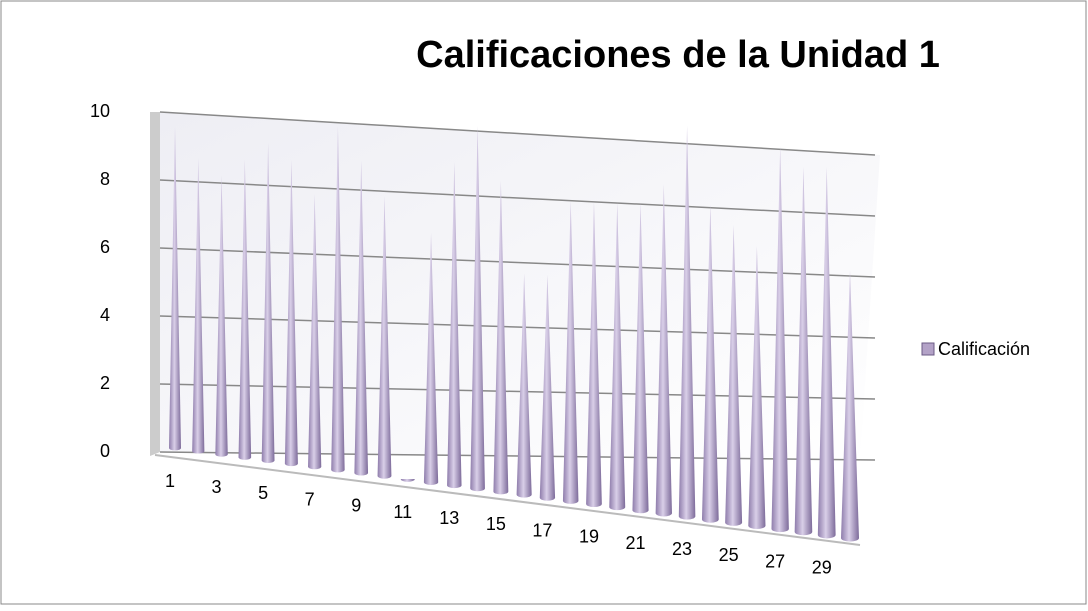  I want to click on y-tick-label: 6, so click(105, 247).